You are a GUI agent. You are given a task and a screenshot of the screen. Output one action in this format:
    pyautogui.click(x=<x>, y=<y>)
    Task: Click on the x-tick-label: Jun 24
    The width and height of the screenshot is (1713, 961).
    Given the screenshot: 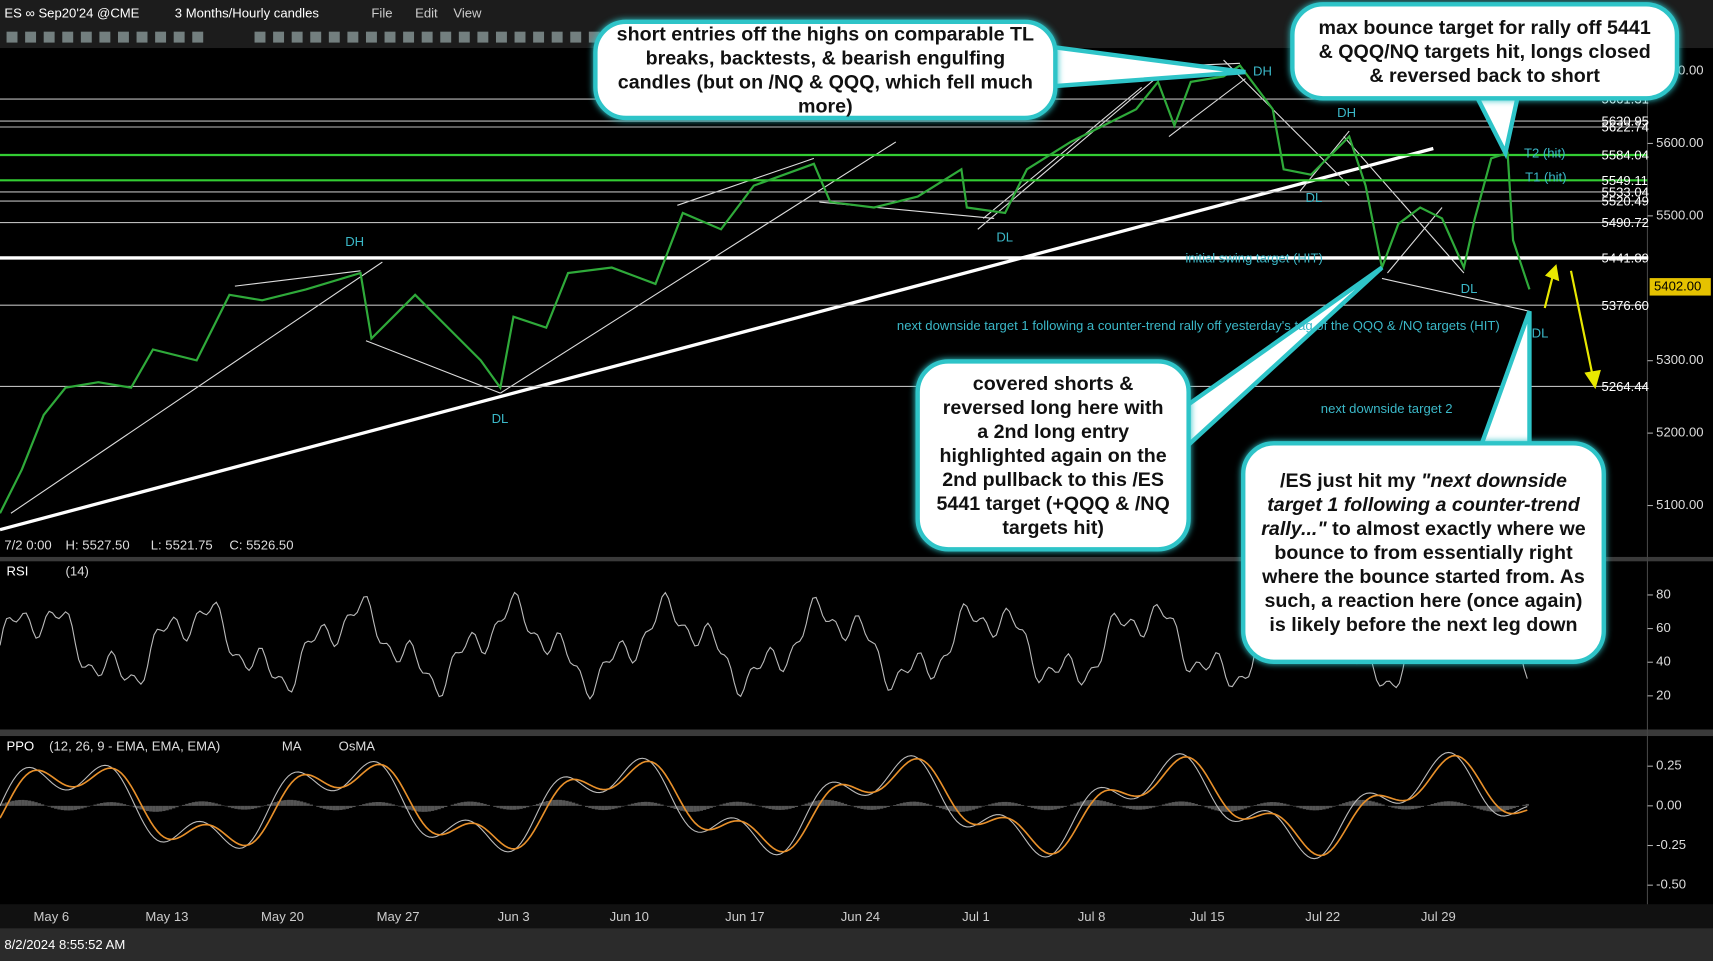 What is the action you would take?
    pyautogui.click(x=860, y=916)
    